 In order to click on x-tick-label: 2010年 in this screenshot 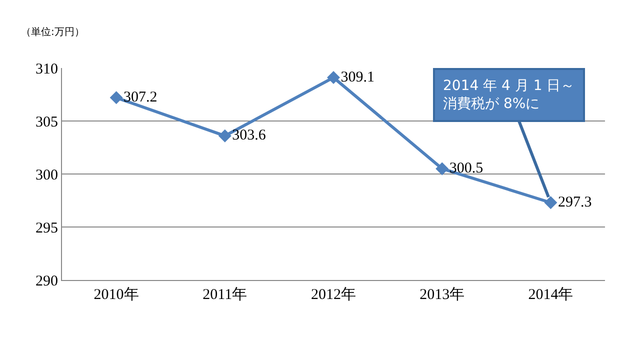, I will do `click(116, 294)`.